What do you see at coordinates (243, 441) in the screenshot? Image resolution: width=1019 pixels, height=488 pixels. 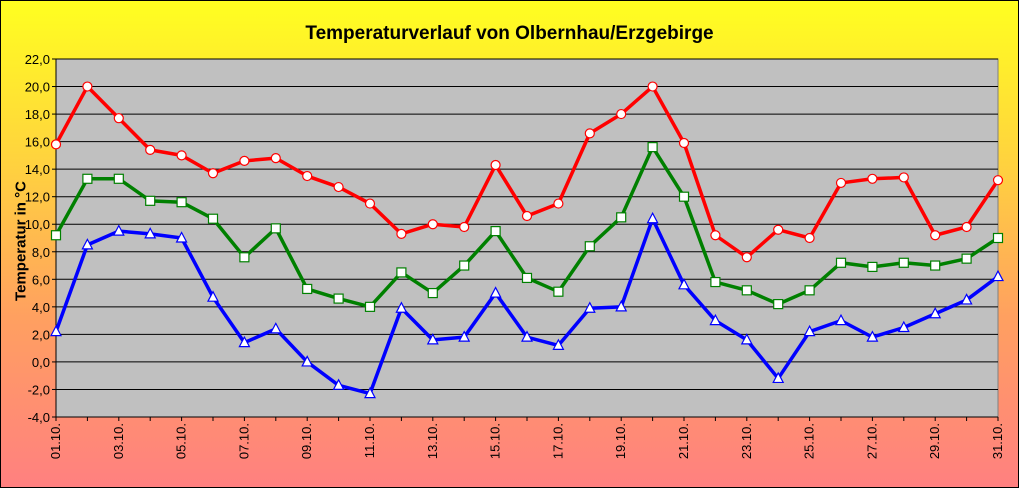 I see `x-tick-label: 07.10.` at bounding box center [243, 441].